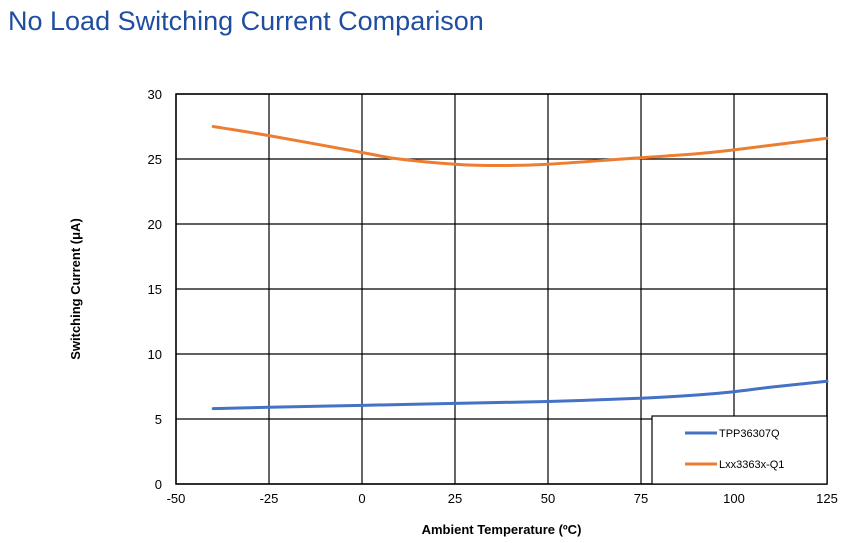 This screenshot has width=865, height=543. What do you see at coordinates (361, 498) in the screenshot?
I see `x-tick-label: 0` at bounding box center [361, 498].